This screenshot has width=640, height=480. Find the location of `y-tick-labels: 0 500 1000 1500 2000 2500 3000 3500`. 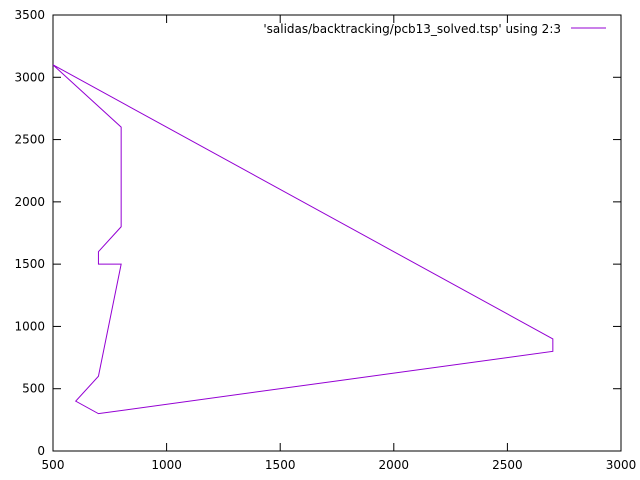

y-tick-labels: 0 500 1000 1500 2000 2500 3000 3500 is located at coordinates (29, 233).